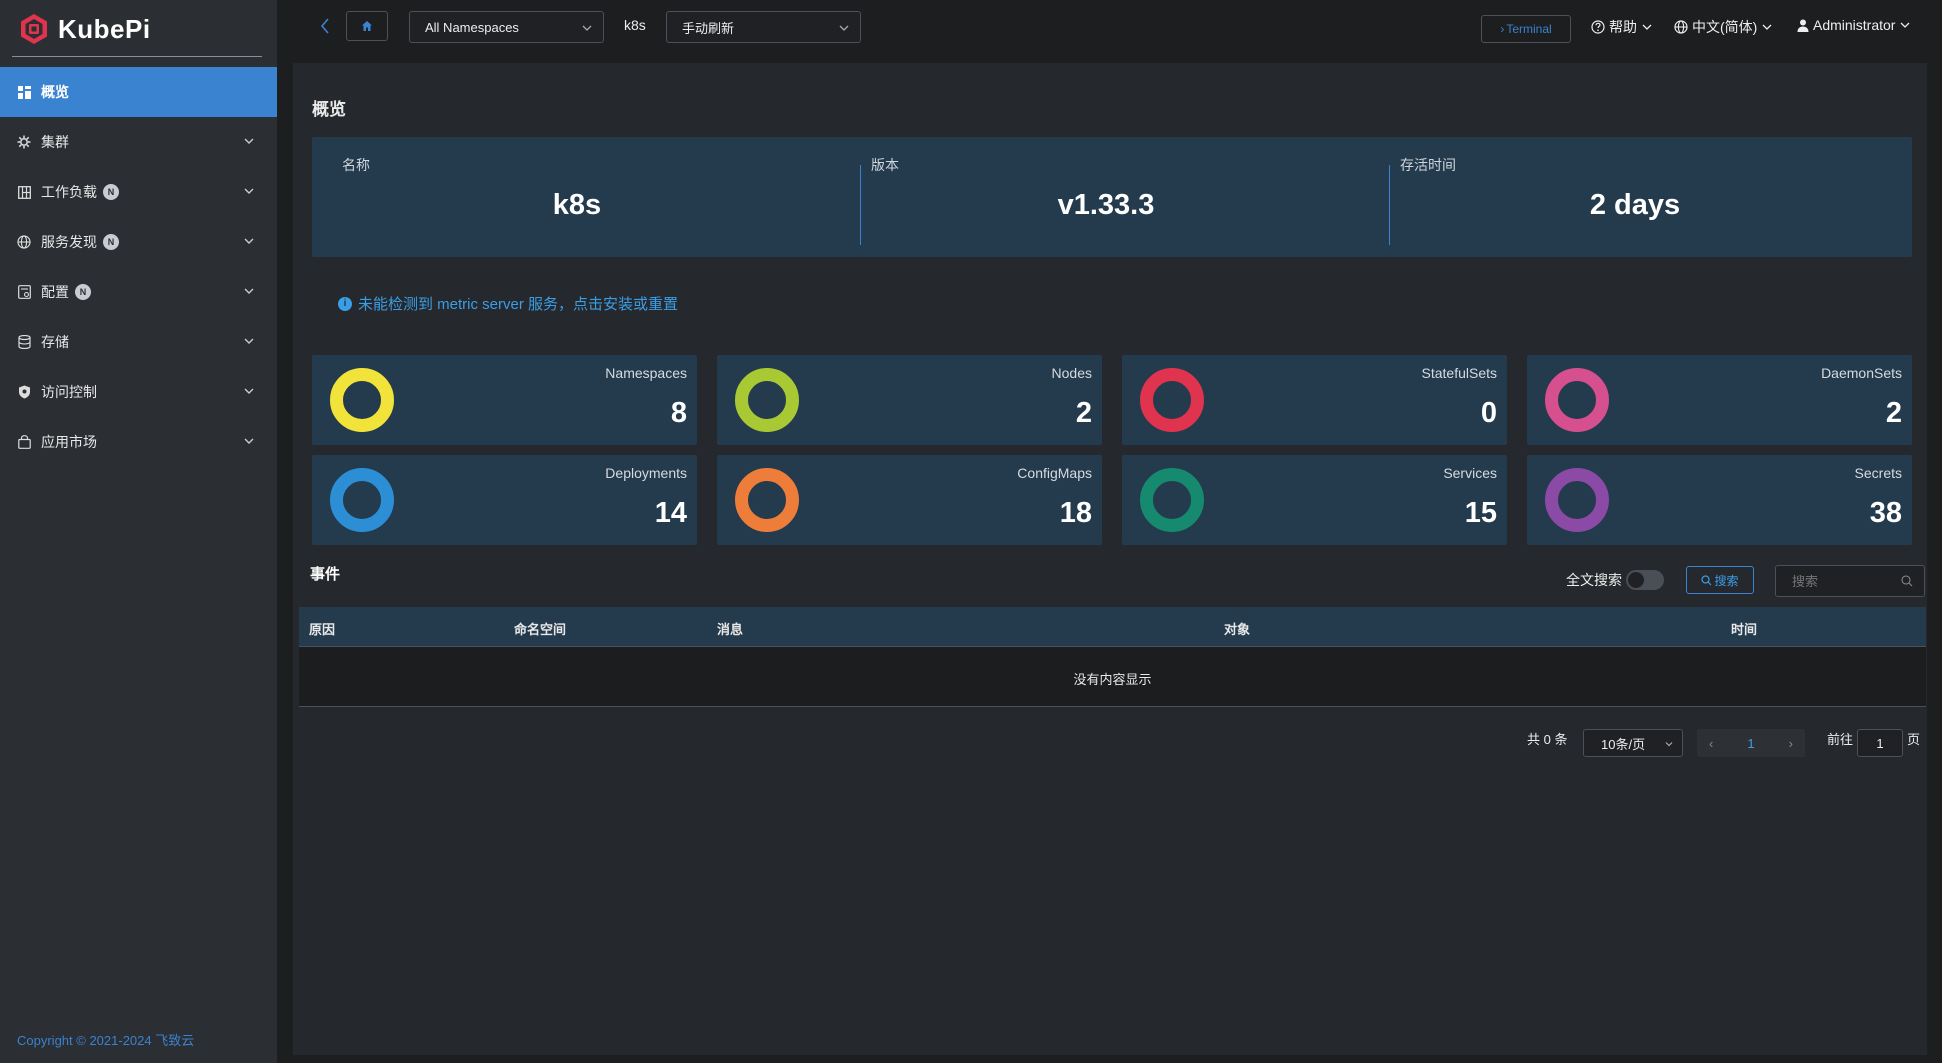  Describe the element at coordinates (345, 303) in the screenshot. I see `info-icon: i` at that location.